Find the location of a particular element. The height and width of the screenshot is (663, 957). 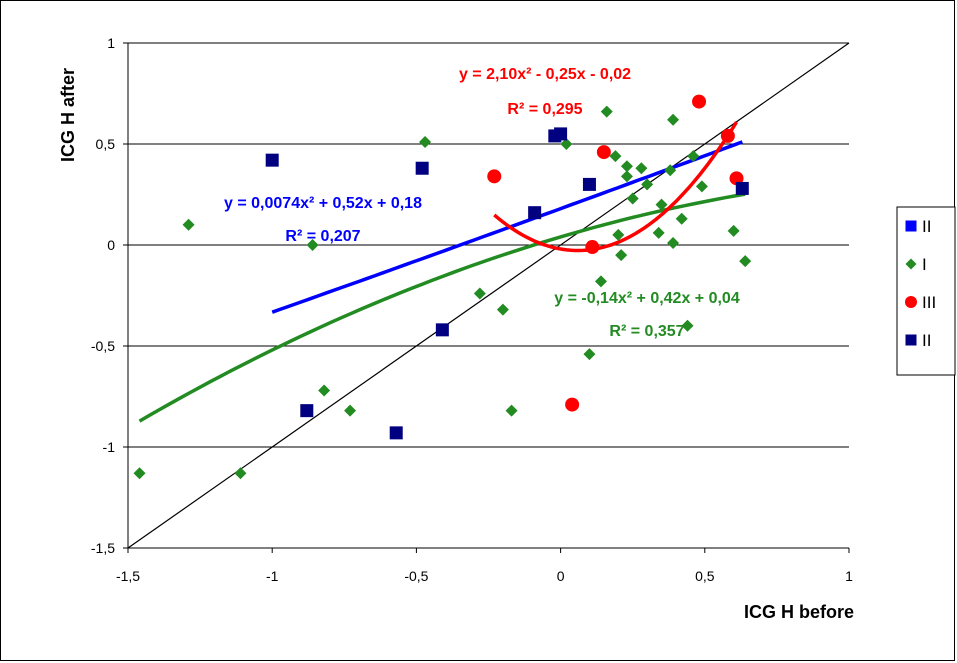

trendline-equation-red: y = 2,10x² - 0,25x - 0,02 is located at coordinates (545, 74).